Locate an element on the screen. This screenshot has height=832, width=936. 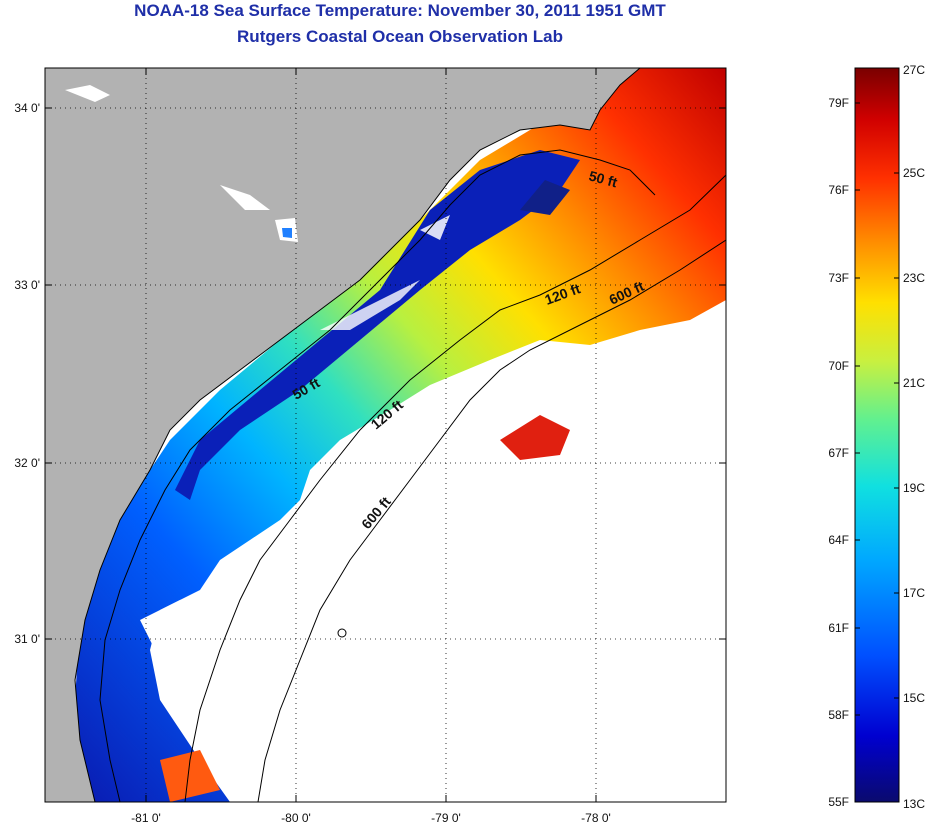
warm-eddy is located at coordinates (535, 437).